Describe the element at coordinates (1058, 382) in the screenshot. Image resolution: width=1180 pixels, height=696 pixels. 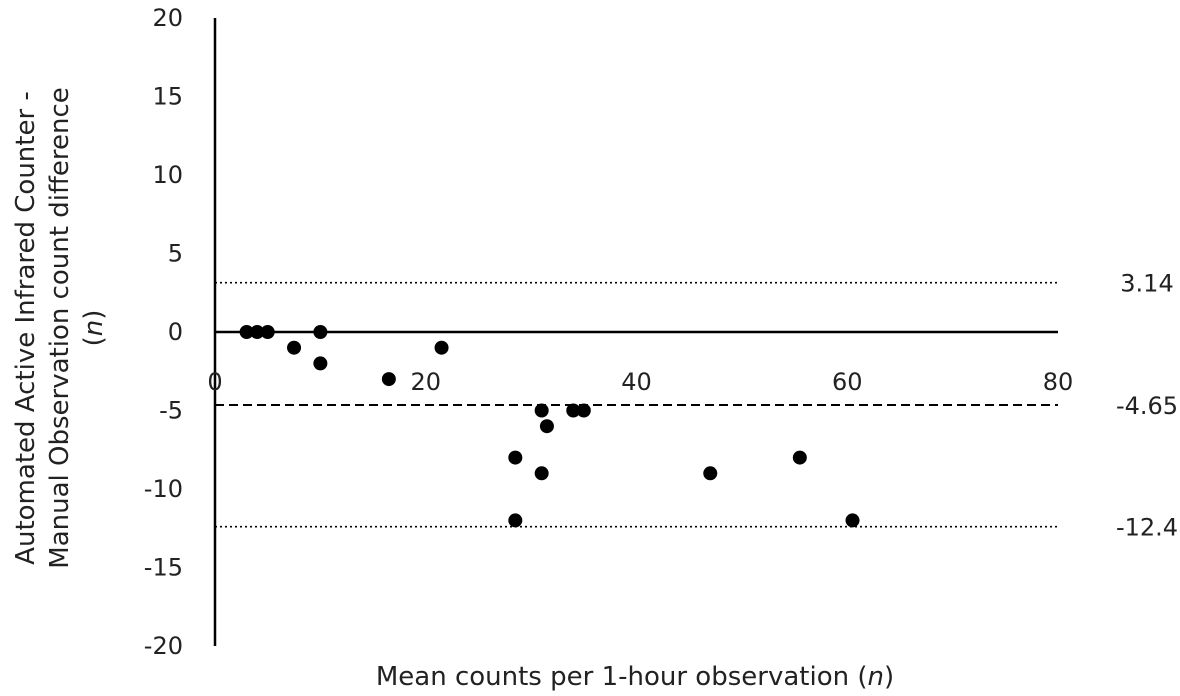
I see `x-tick-label: 80` at that location.